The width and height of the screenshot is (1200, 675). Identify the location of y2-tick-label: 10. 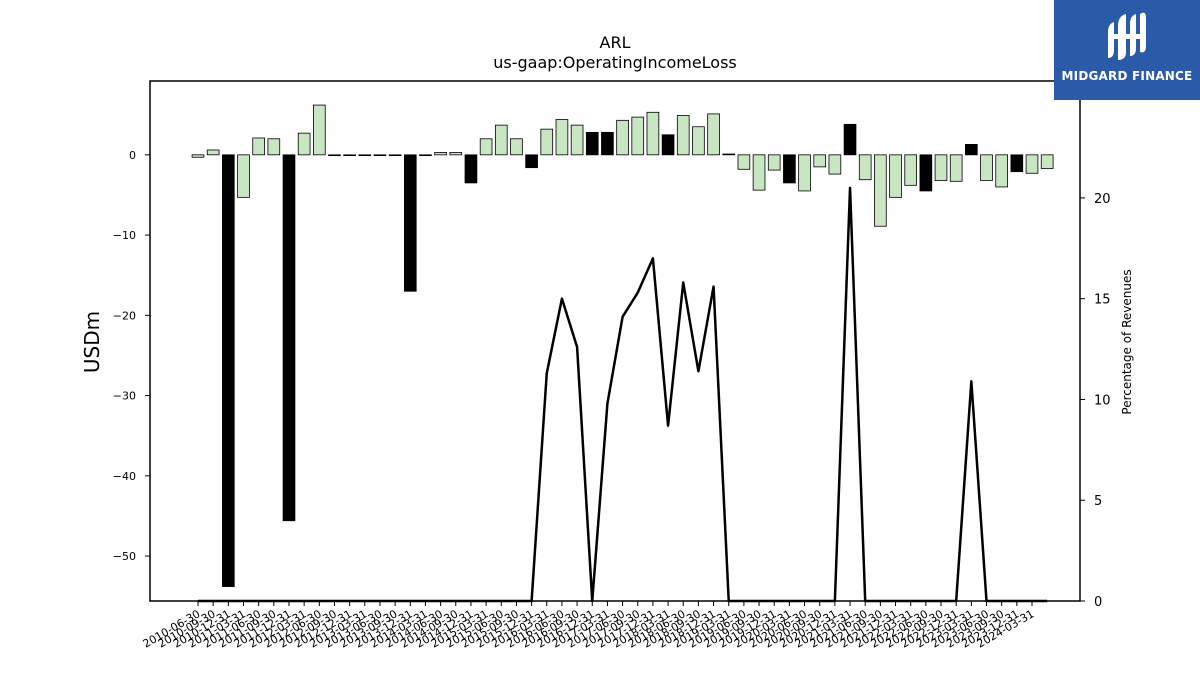
(1102, 400).